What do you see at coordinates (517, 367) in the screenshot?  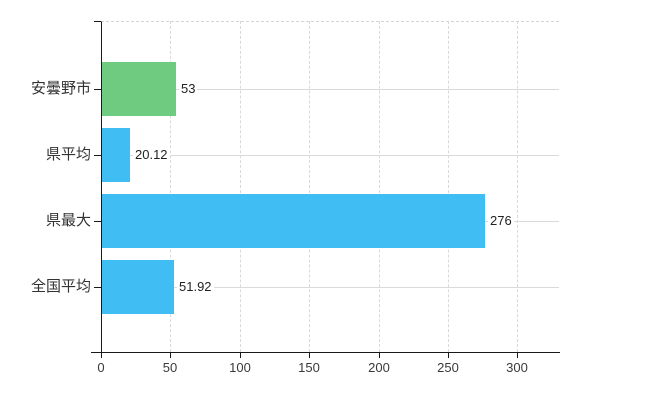 I see `x-tick-label: 300` at bounding box center [517, 367].